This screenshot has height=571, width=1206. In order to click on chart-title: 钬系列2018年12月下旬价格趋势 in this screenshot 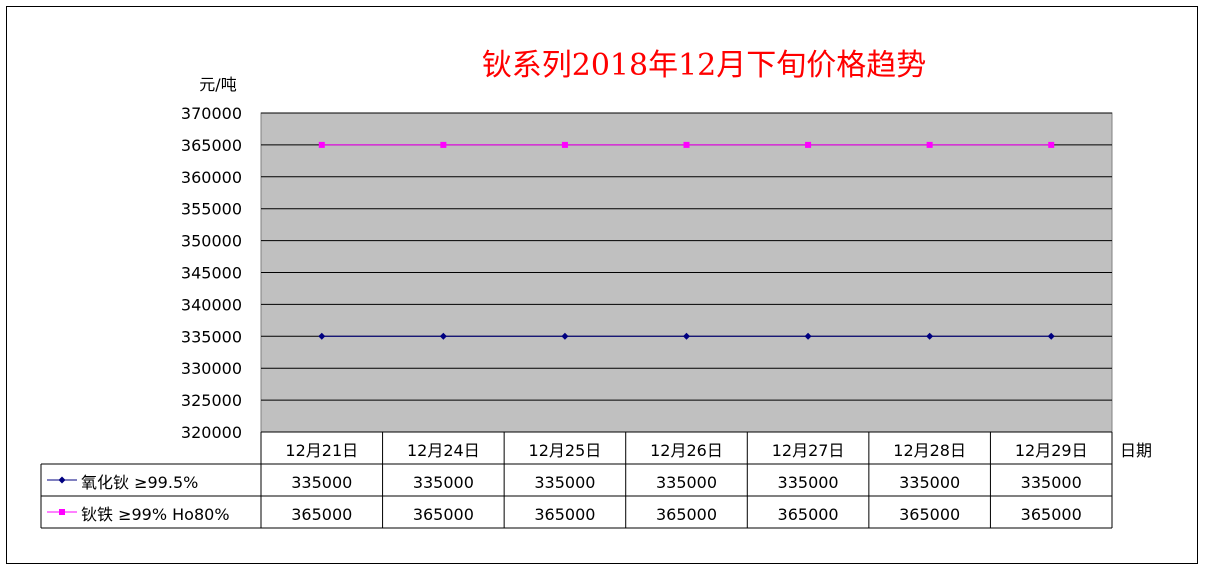, I will do `click(704, 65)`.